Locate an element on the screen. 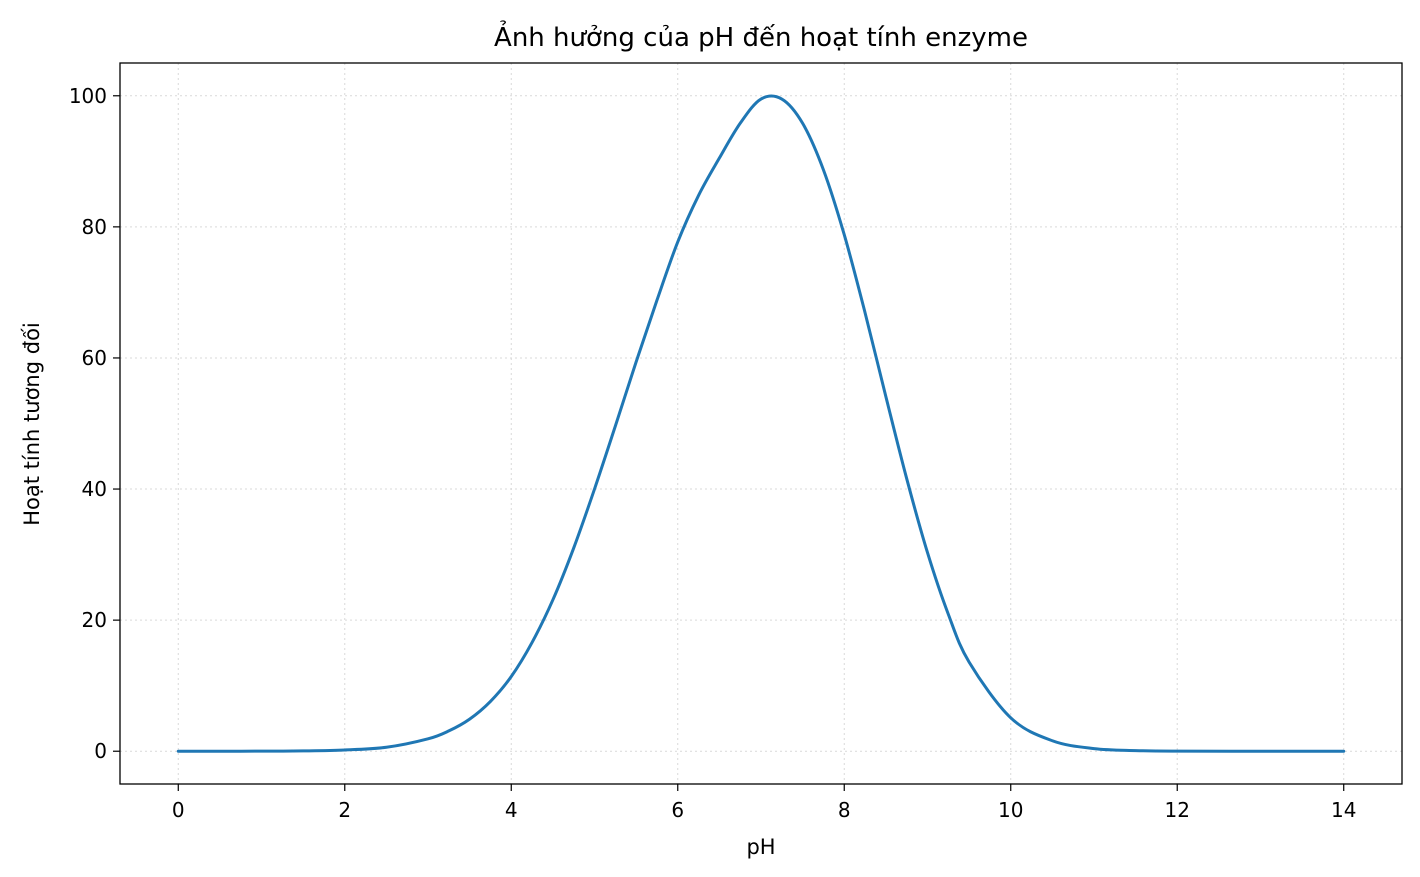 This screenshot has width=1420, height=877. y-tick-label: 60 is located at coordinates (94, 358).